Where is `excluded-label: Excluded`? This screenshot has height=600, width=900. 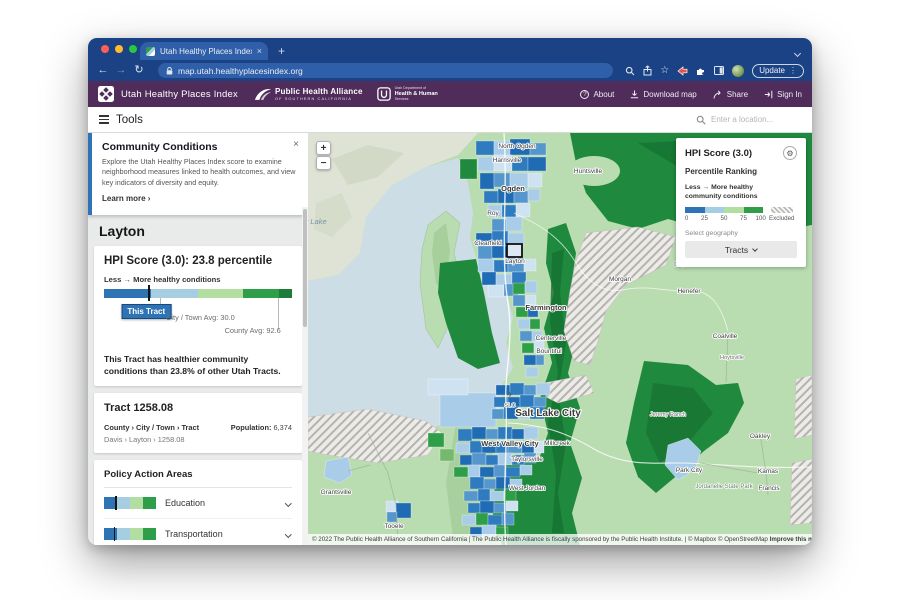
excluded-label: Excluded is located at coordinates (782, 219).